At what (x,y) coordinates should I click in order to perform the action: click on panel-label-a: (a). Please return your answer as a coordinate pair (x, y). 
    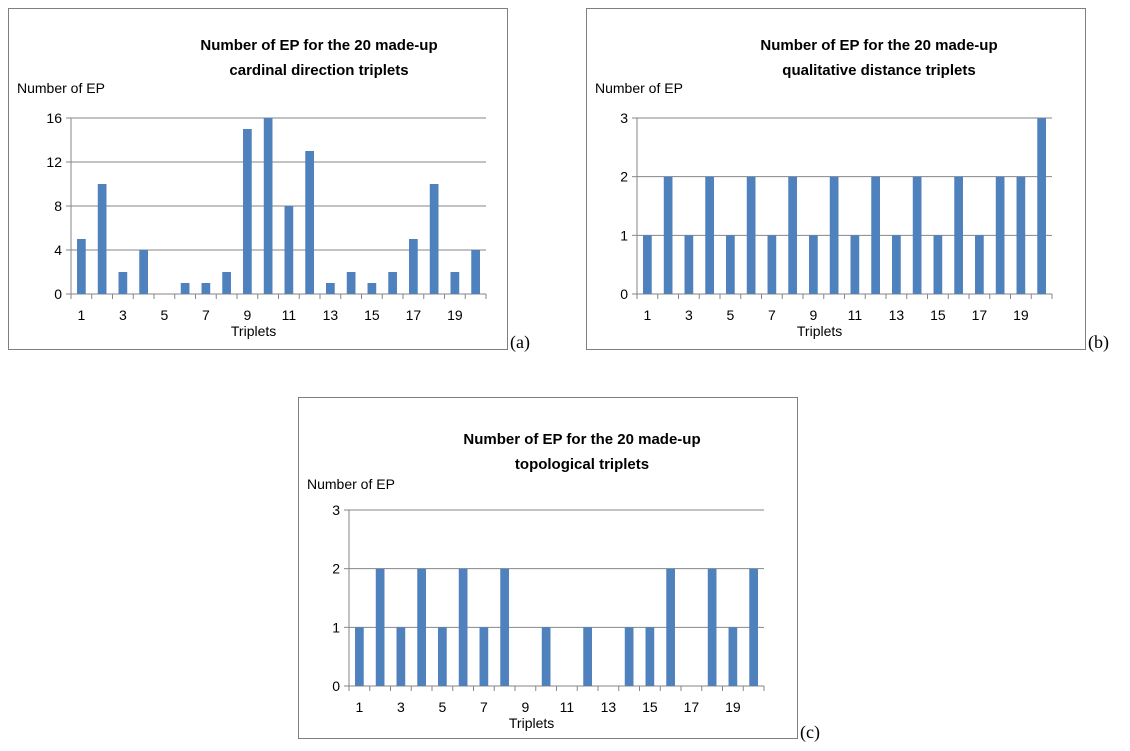
    Looking at the image, I should click on (520, 342).